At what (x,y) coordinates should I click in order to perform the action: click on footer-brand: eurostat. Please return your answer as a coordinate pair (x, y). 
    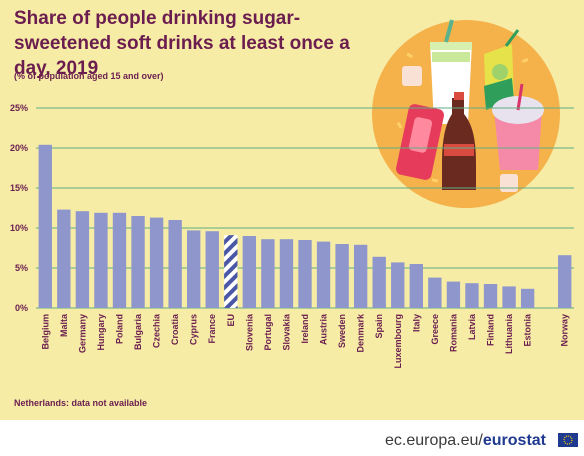
    Looking at the image, I should click on (514, 440).